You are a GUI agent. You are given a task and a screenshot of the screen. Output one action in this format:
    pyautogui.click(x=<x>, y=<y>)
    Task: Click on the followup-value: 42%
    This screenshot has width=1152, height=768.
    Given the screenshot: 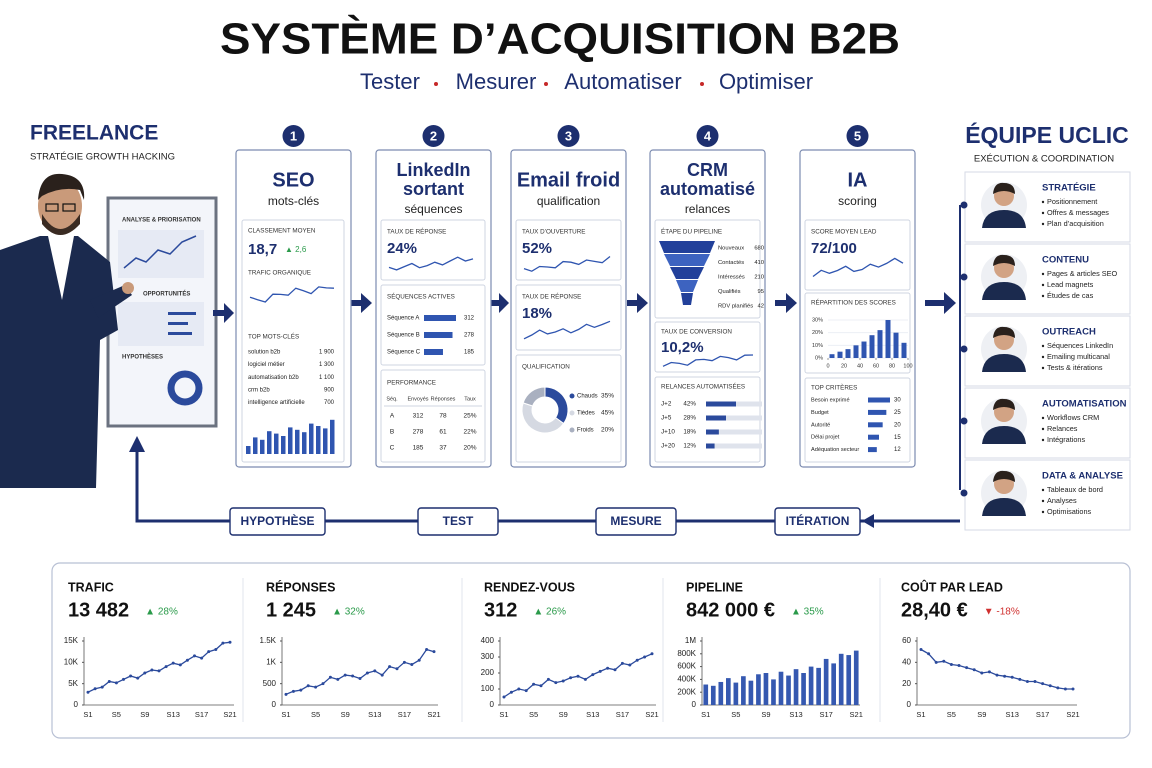 What is the action you would take?
    pyautogui.click(x=689, y=404)
    